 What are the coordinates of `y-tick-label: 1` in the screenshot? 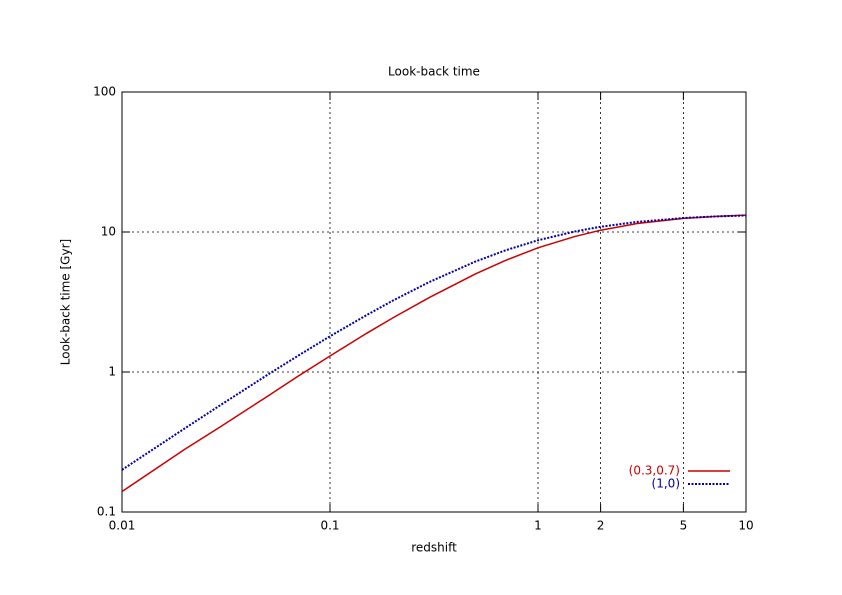 It's located at (112, 372).